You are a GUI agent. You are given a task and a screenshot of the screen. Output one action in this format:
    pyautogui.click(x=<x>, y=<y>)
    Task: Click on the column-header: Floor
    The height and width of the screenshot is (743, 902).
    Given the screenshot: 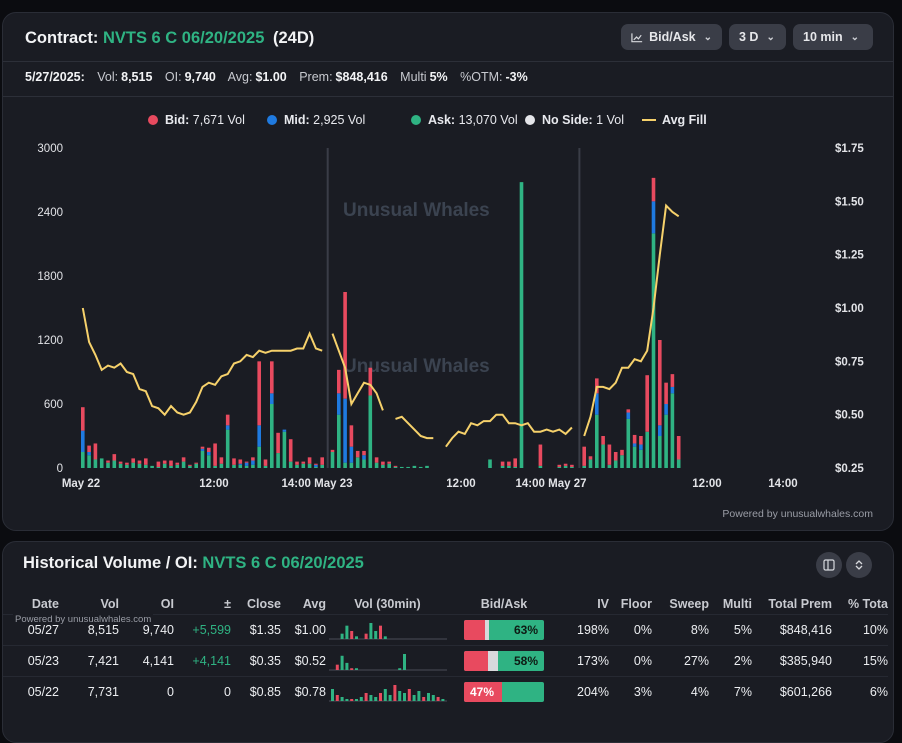 What is the action you would take?
    pyautogui.click(x=636, y=604)
    